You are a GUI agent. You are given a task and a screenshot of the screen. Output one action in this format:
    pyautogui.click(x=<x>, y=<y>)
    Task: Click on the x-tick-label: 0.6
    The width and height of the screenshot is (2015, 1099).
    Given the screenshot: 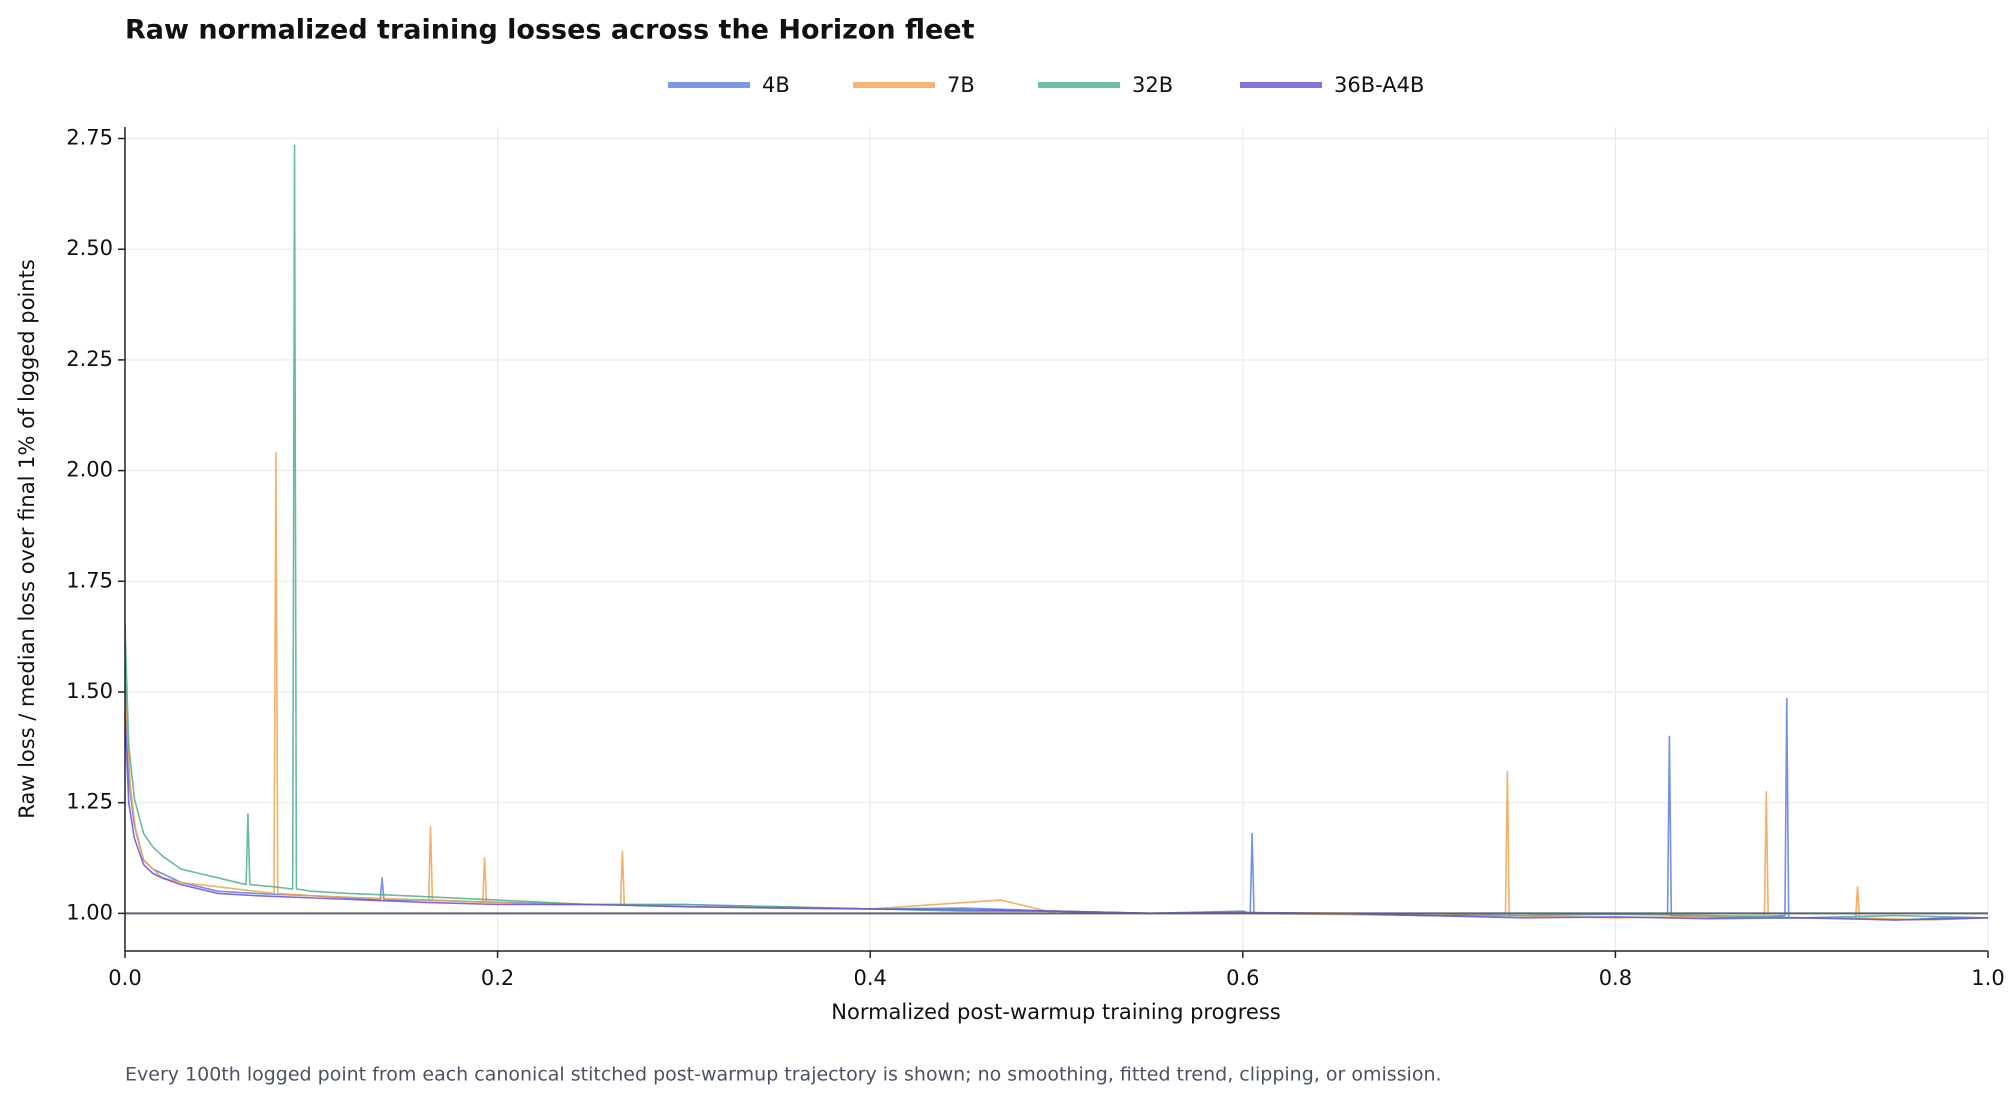 What is the action you would take?
    pyautogui.click(x=1242, y=978)
    